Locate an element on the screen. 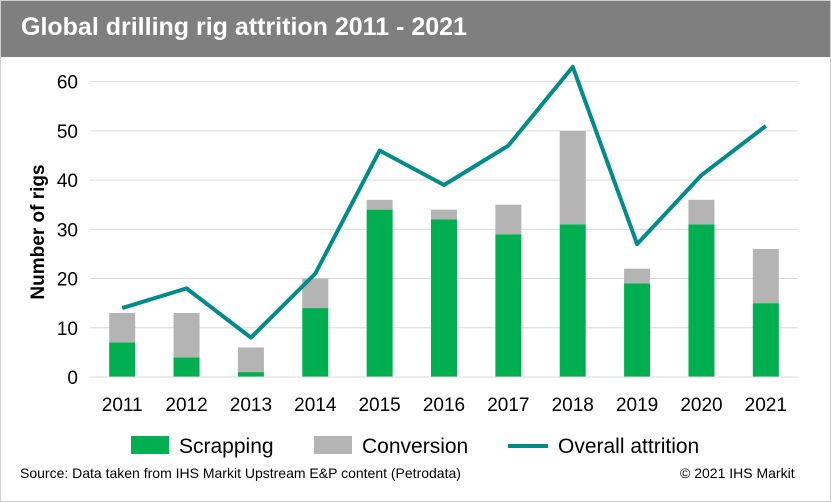 The height and width of the screenshot is (502, 831). x-tick-label: 2013 is located at coordinates (251, 405).